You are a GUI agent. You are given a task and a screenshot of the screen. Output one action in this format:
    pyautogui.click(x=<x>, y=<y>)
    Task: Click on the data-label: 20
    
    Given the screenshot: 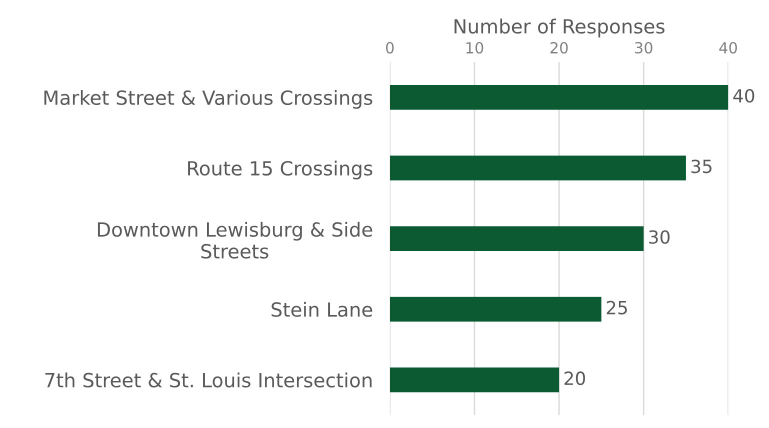 What is the action you would take?
    pyautogui.click(x=575, y=378)
    